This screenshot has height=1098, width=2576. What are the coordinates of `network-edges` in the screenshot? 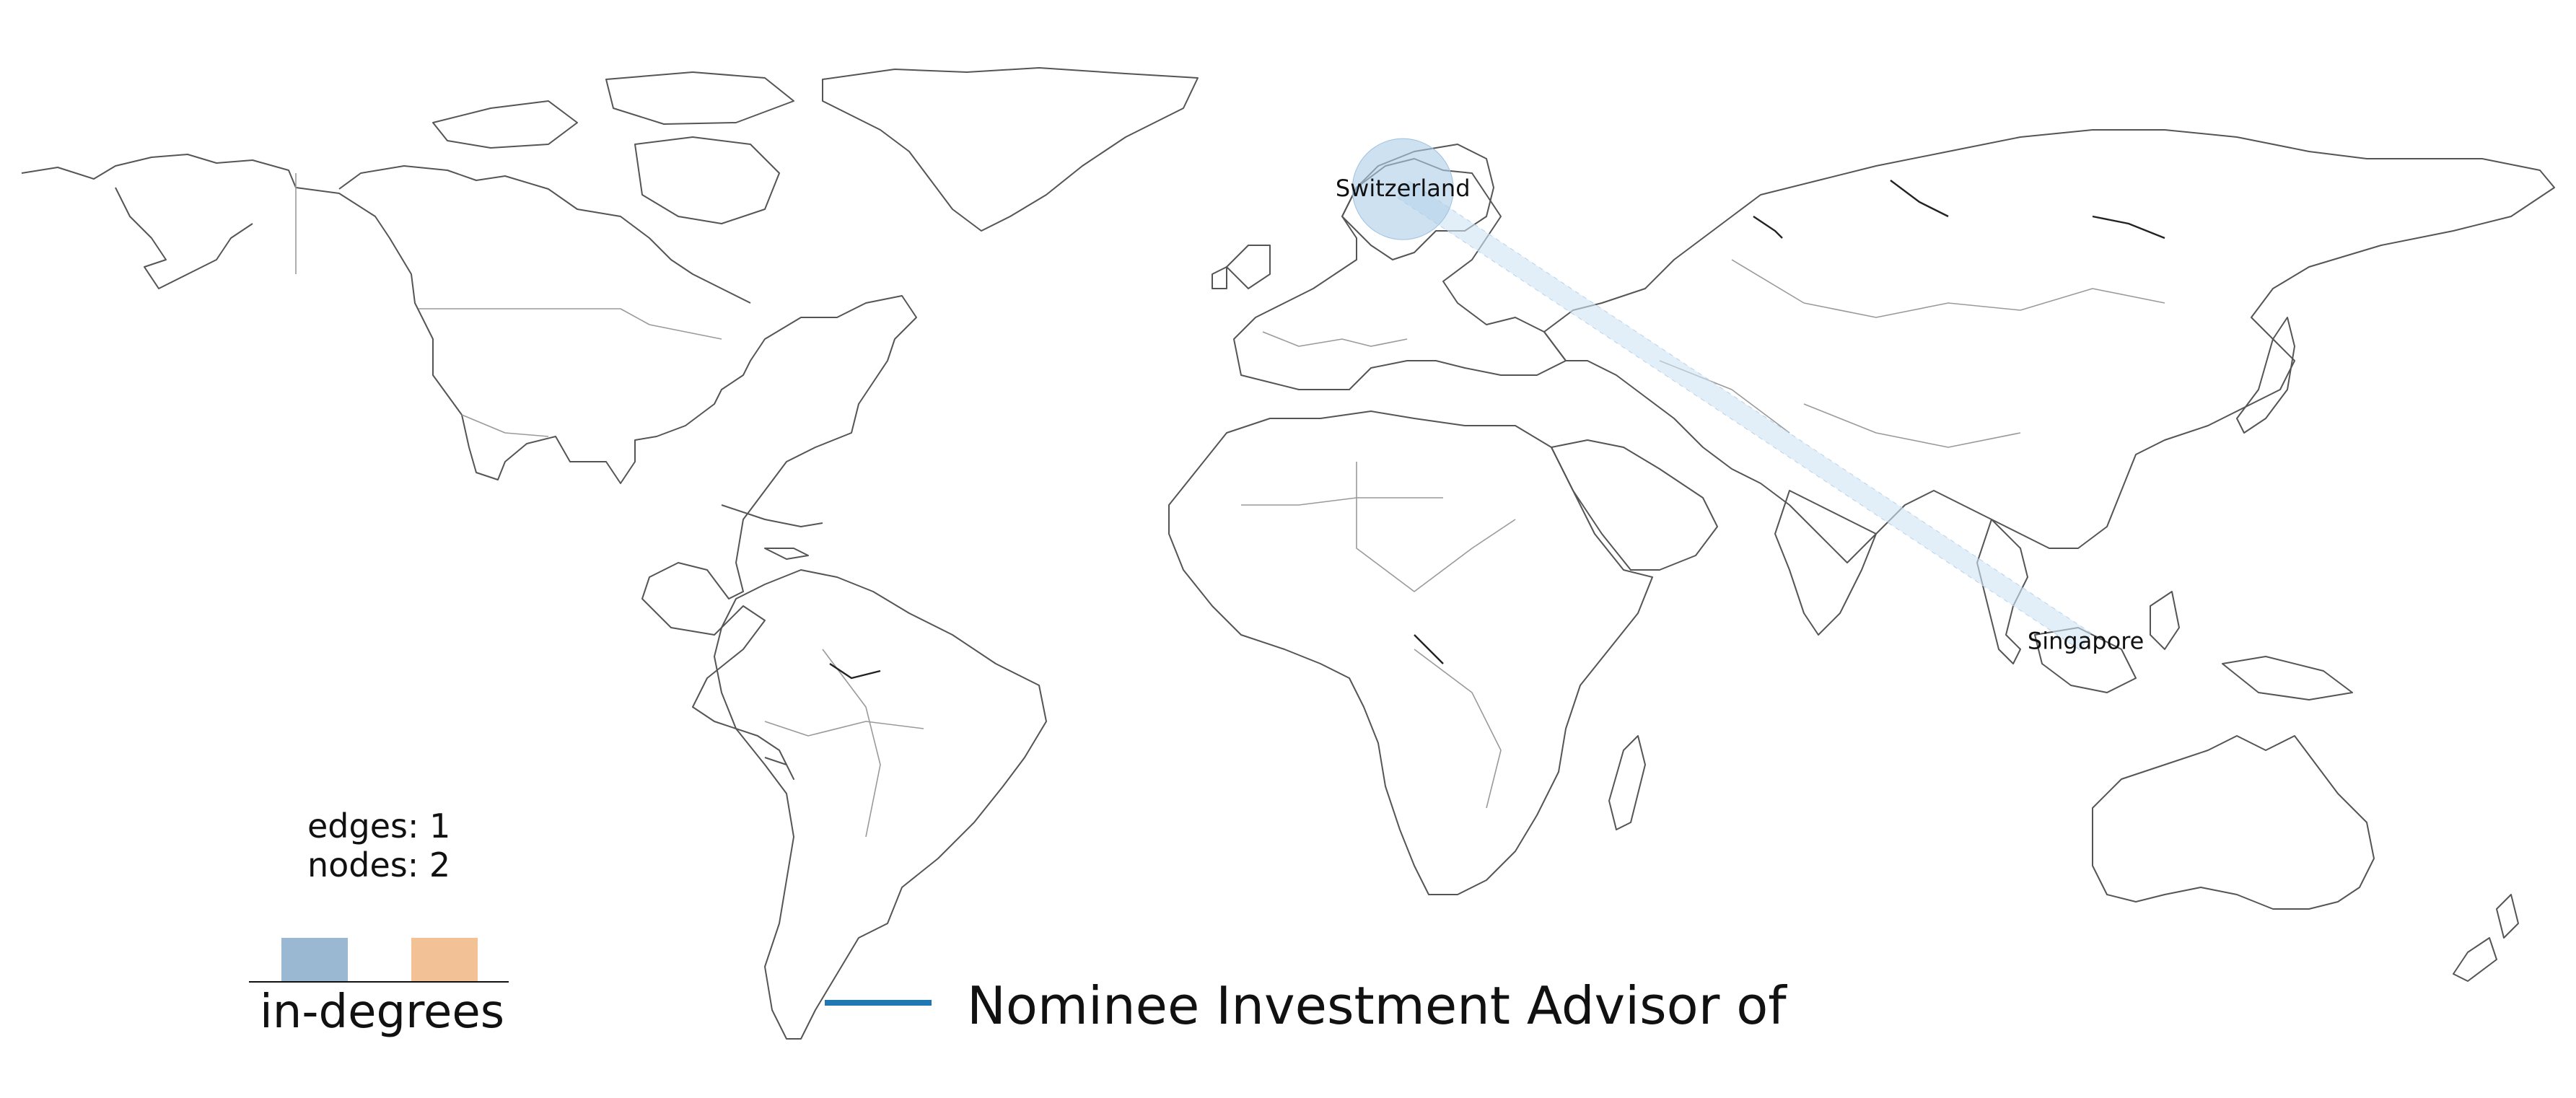 It's located at (1744, 416).